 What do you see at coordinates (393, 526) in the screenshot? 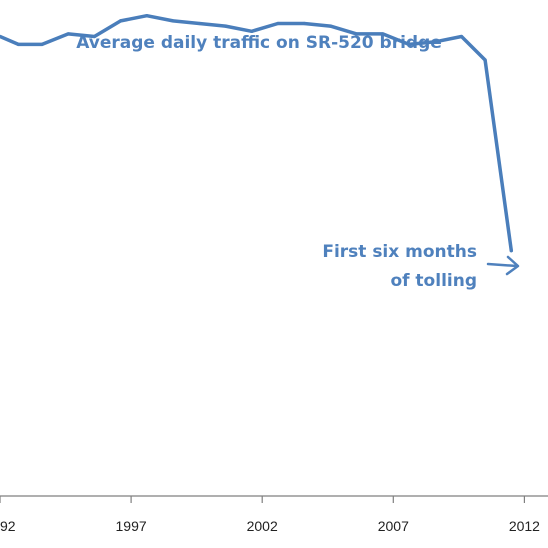
I see `x-tick-label: 2007` at bounding box center [393, 526].